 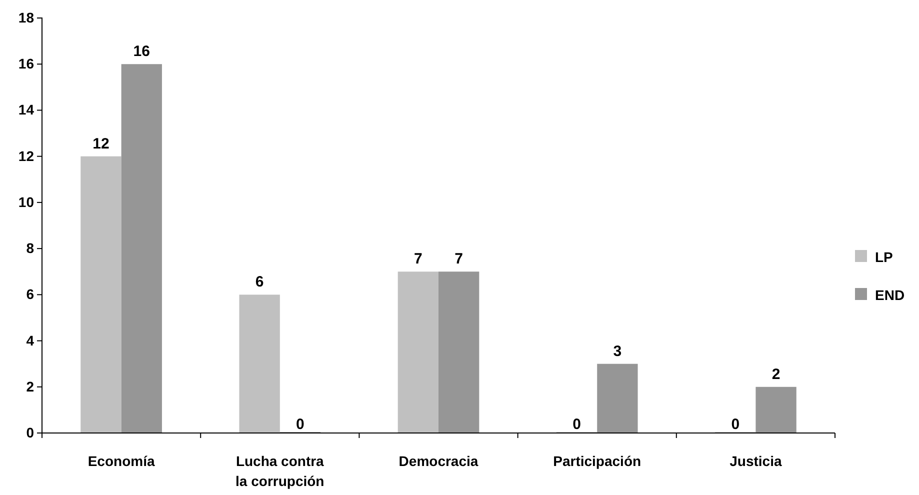 I want to click on y-tick-label: 14, so click(x=26, y=110).